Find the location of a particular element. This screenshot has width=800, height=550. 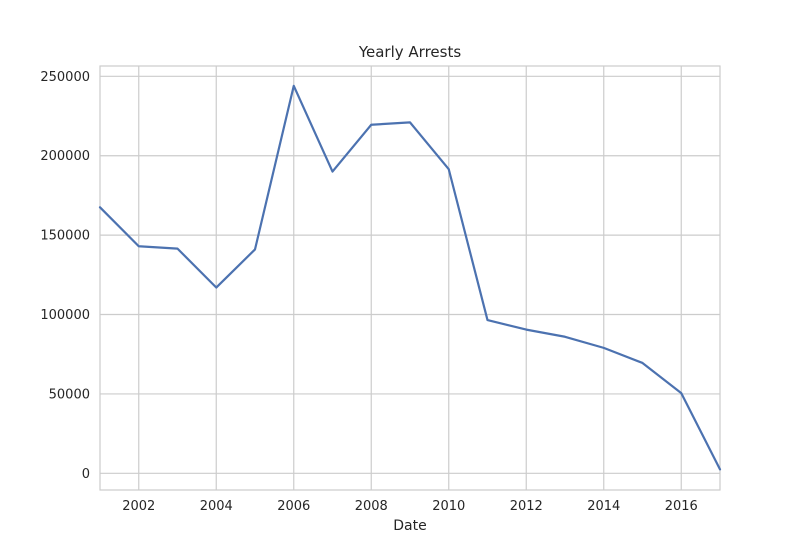

x-tick-label: 2002 is located at coordinates (138, 506).